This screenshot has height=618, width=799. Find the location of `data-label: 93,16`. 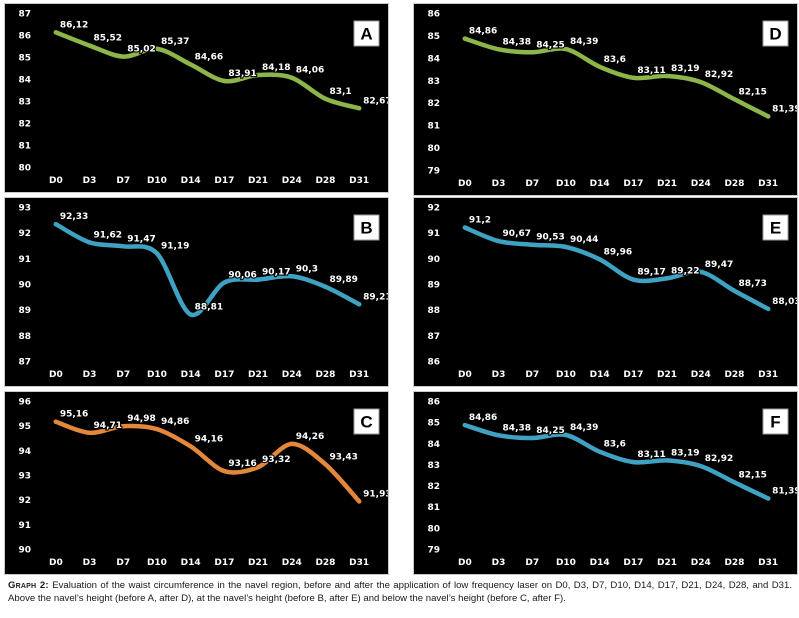

data-label: 93,16 is located at coordinates (242, 464).